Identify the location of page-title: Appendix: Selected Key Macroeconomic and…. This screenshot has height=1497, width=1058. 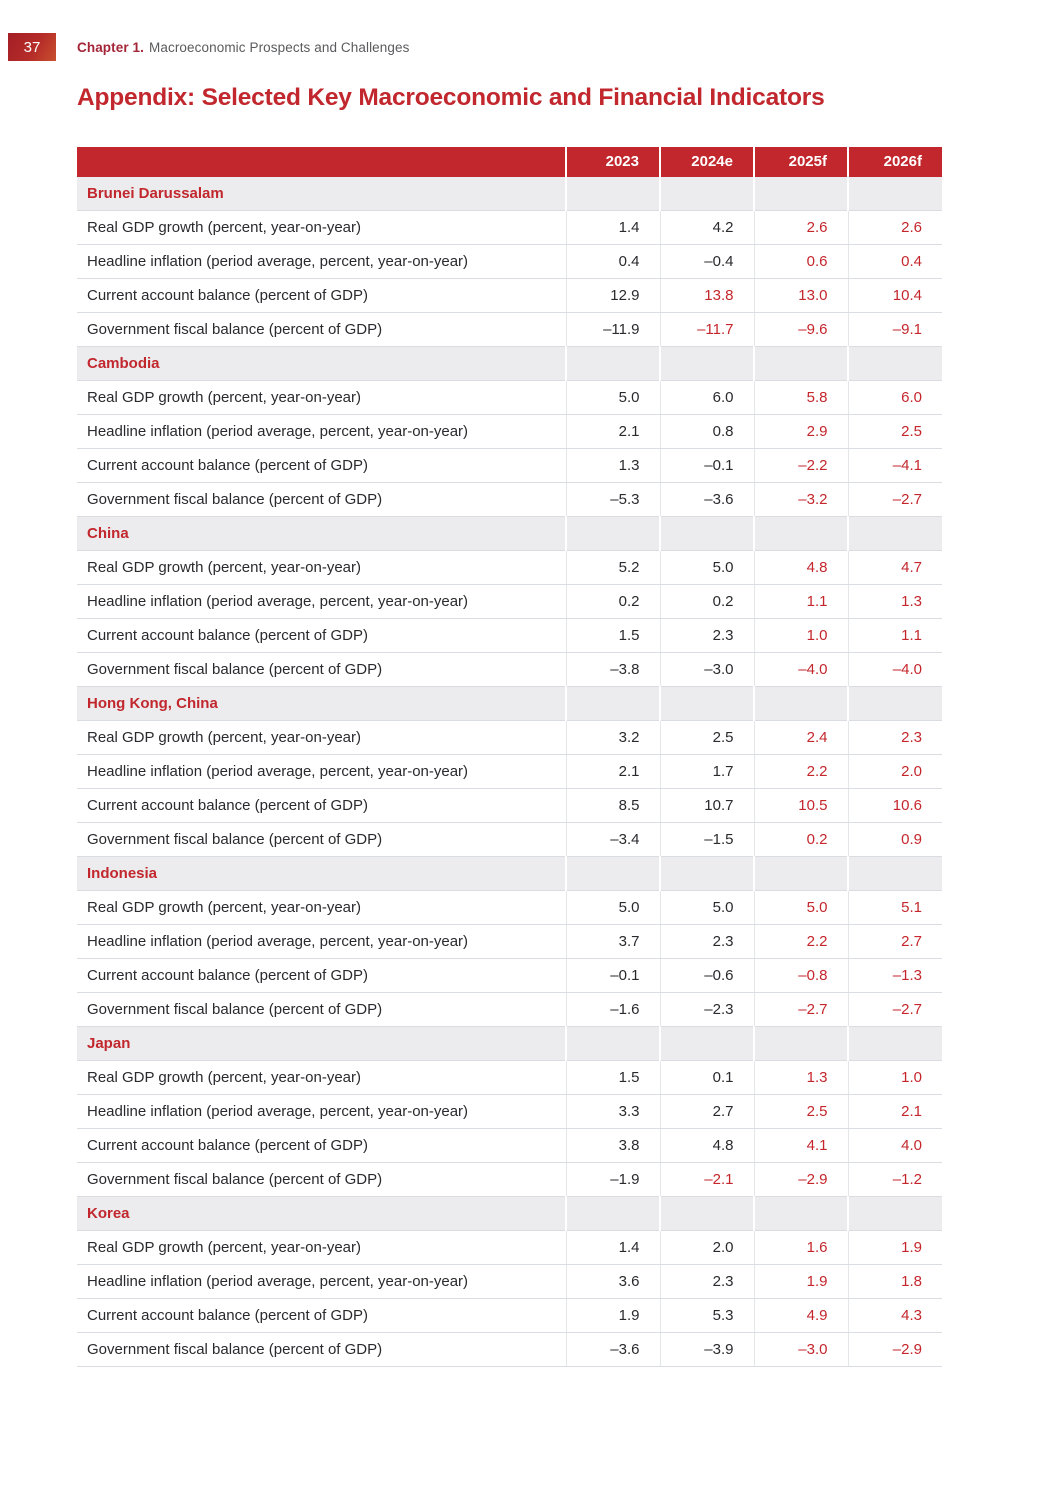
(451, 97).